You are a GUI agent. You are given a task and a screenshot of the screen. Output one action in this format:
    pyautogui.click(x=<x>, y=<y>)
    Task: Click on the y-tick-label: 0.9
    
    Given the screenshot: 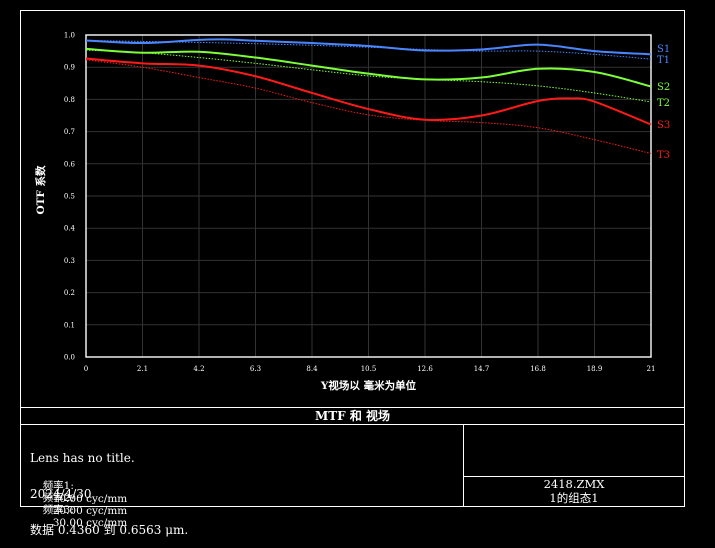 What is the action you would take?
    pyautogui.click(x=69, y=68)
    